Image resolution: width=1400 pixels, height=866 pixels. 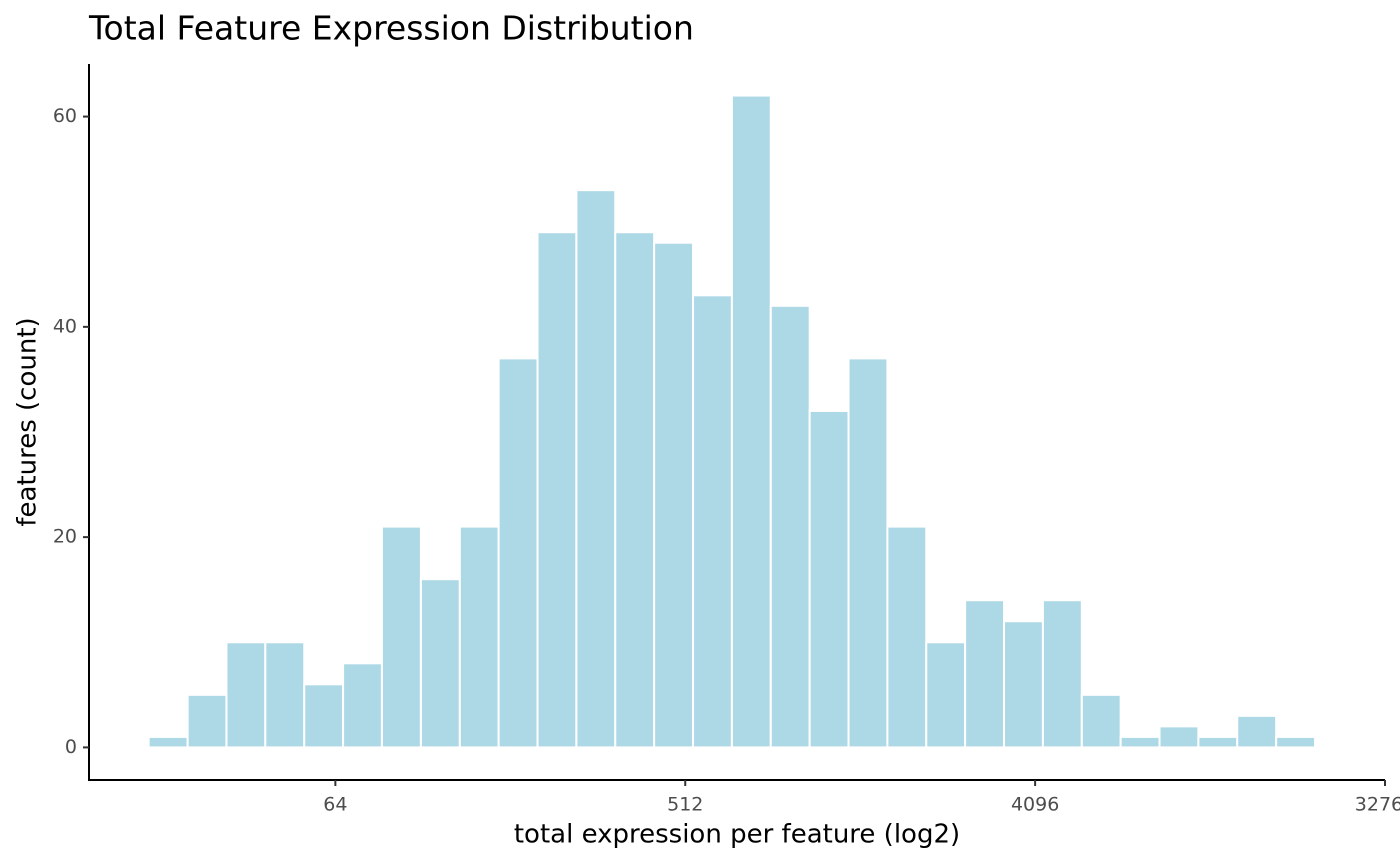 What do you see at coordinates (1035, 805) in the screenshot?
I see `x-tick-label: 4096` at bounding box center [1035, 805].